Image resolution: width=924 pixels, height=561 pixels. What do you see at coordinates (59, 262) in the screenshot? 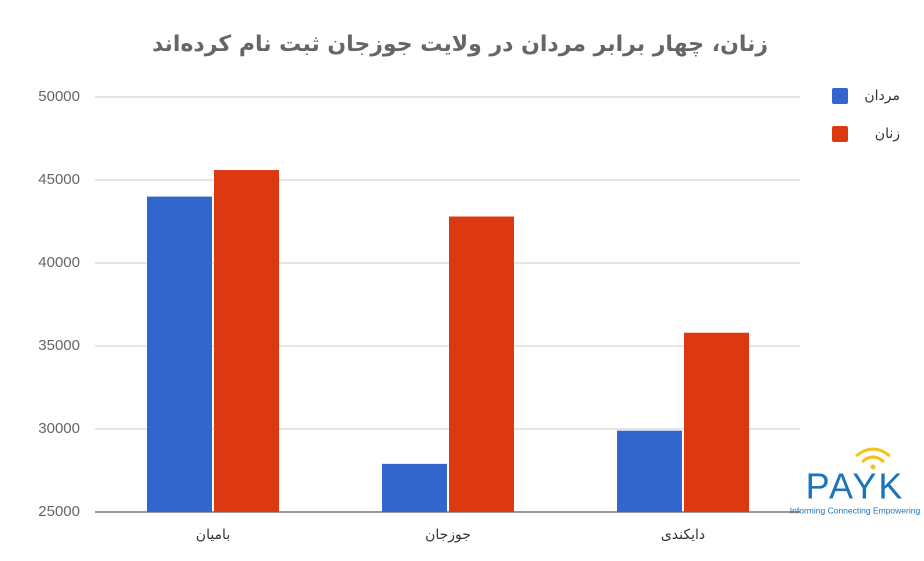
I see `y-tick-label: 40000` at bounding box center [59, 262].